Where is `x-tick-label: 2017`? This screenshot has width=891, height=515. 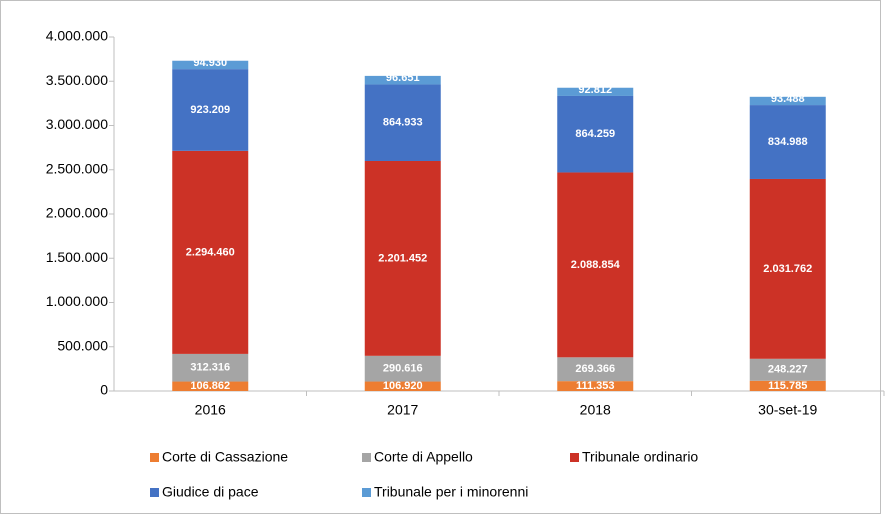
x-tick-label: 2017 is located at coordinates (402, 410).